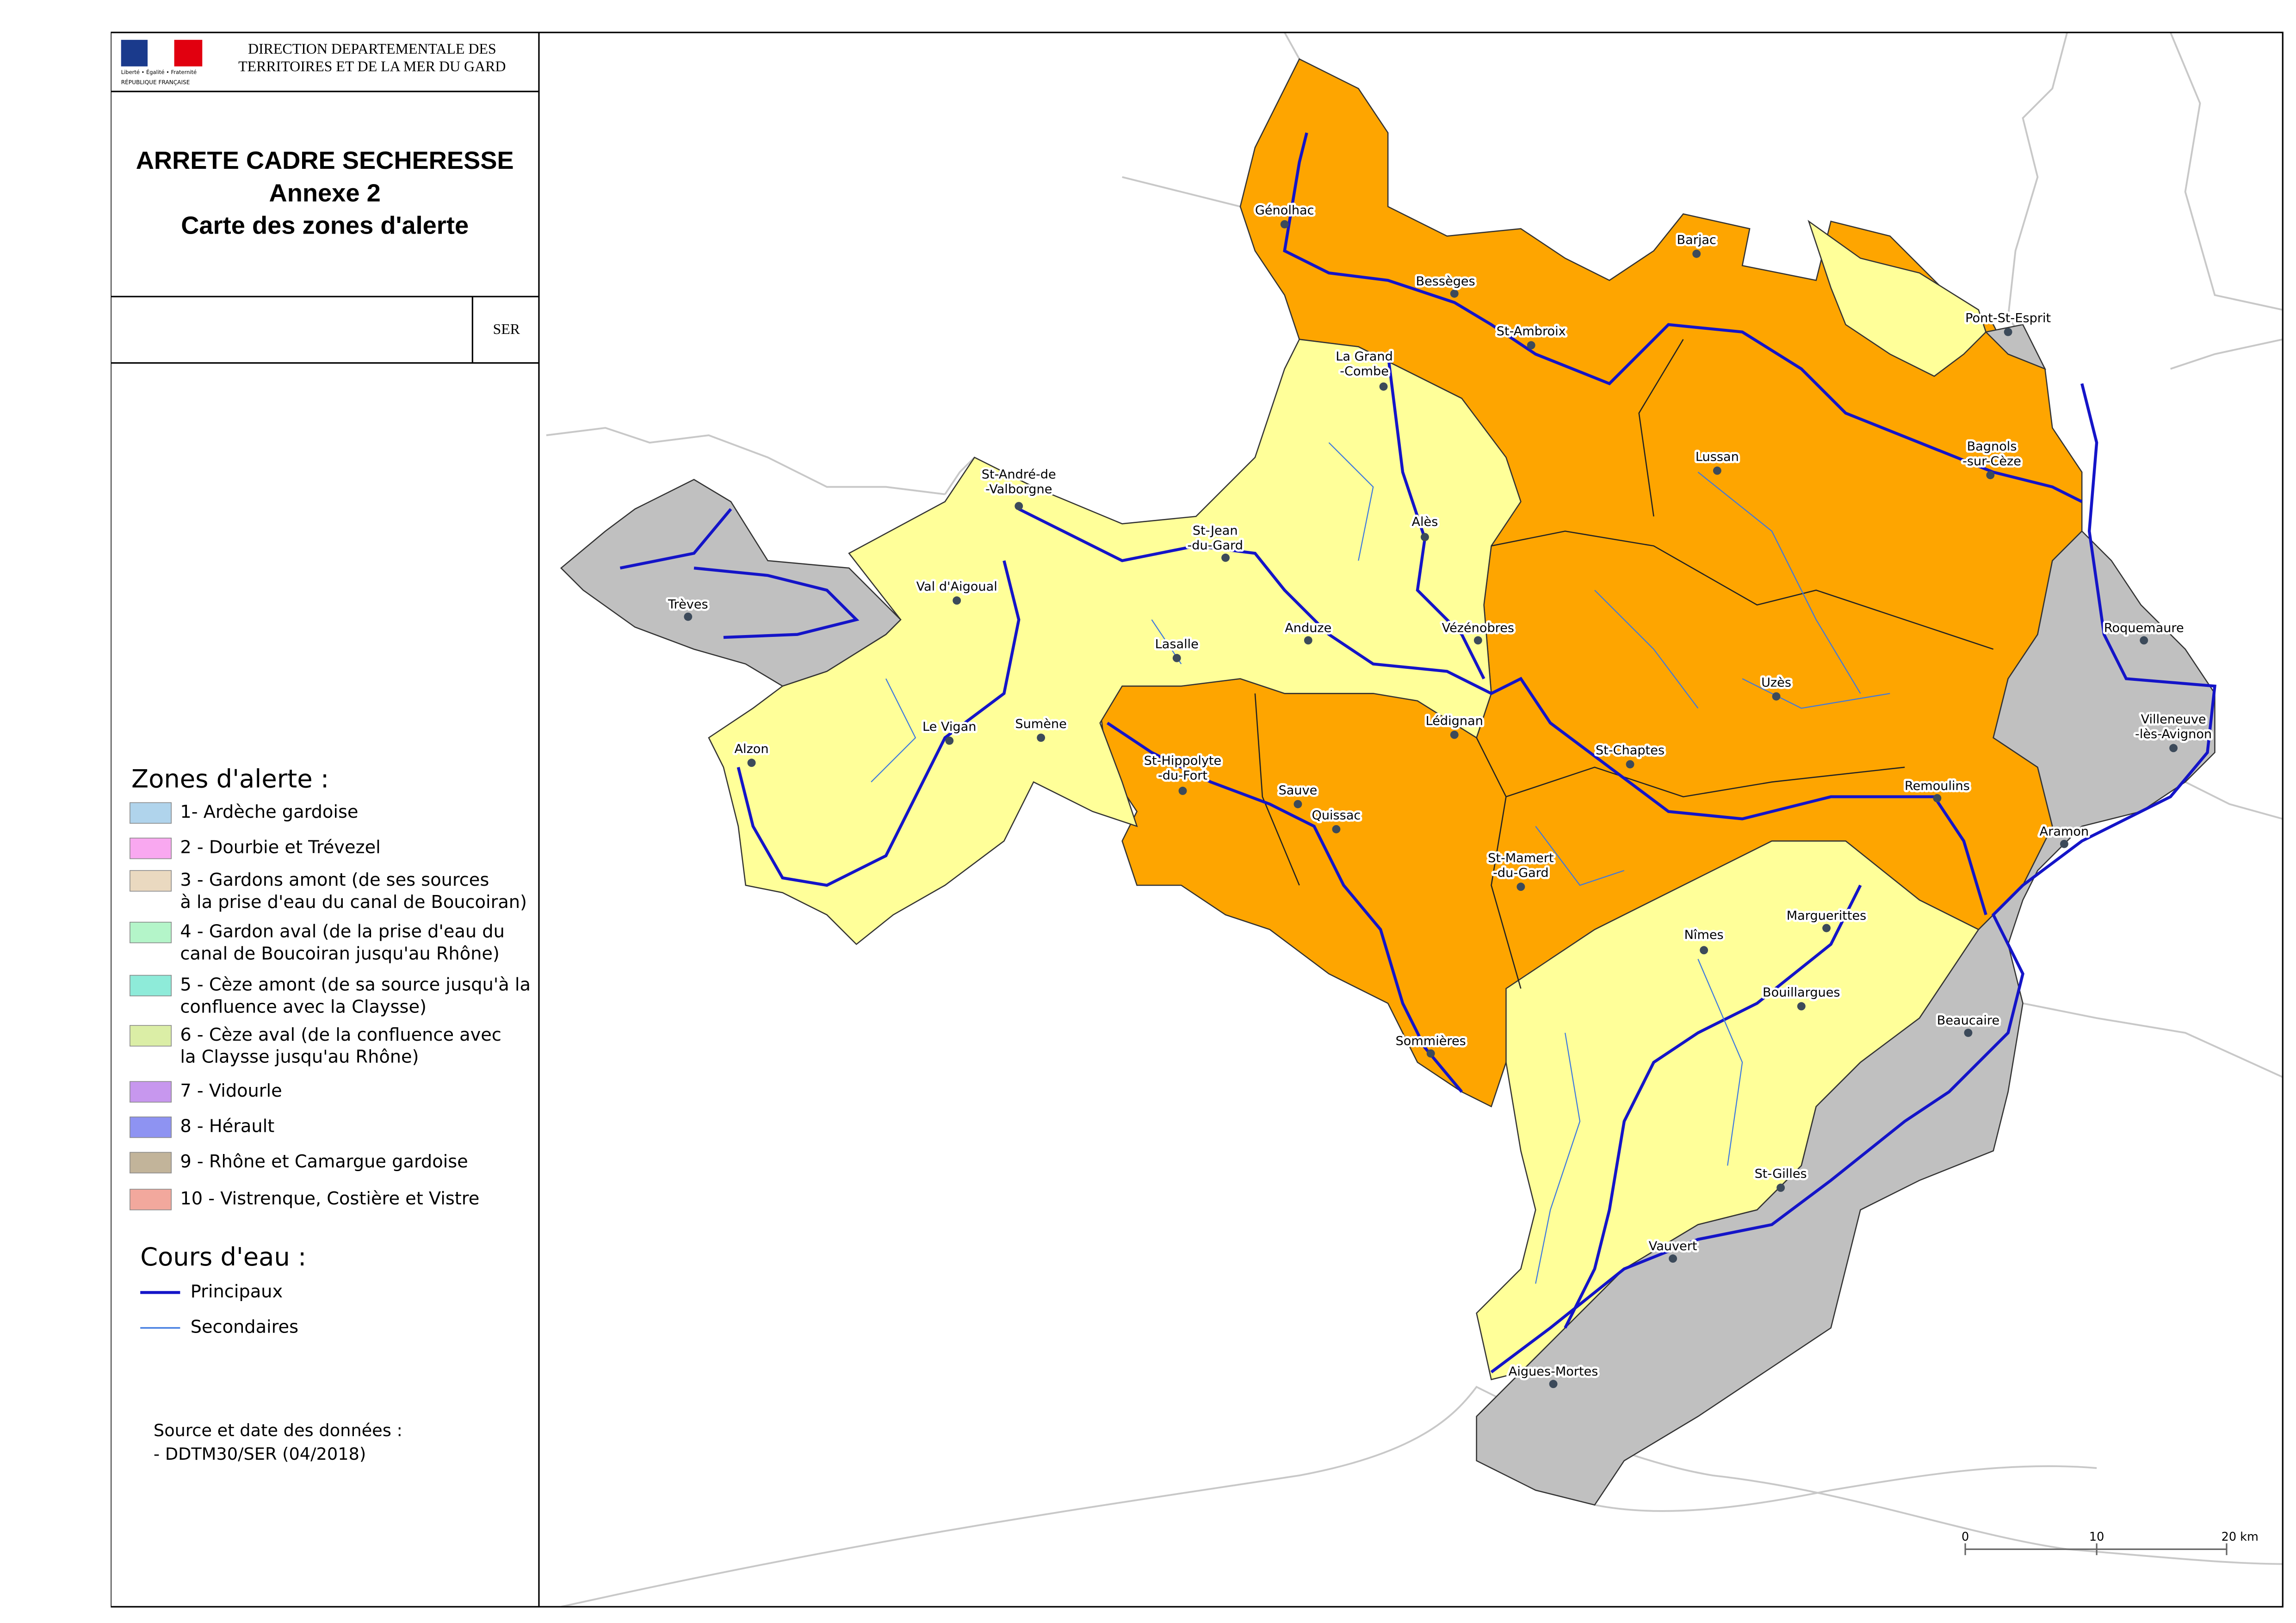 The width and height of the screenshot is (2296, 1623). Describe the element at coordinates (1801, 993) in the screenshot. I see `town-label: Bouillargues` at that location.